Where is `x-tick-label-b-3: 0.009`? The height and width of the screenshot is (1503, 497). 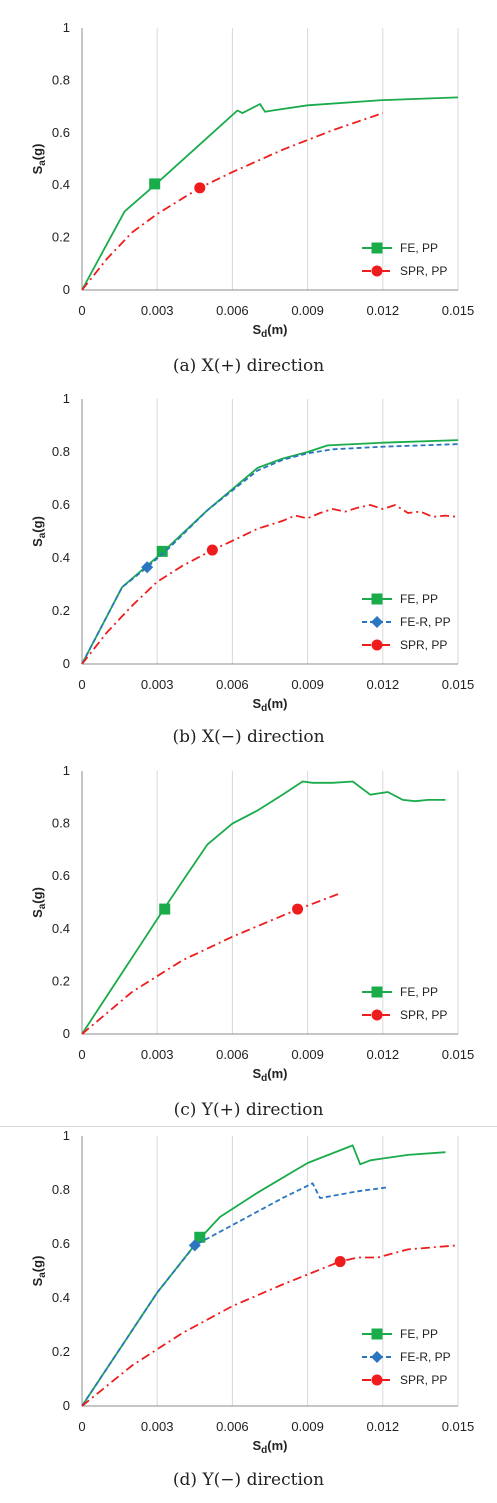 x-tick-label-b-3: 0.009 is located at coordinates (307, 684).